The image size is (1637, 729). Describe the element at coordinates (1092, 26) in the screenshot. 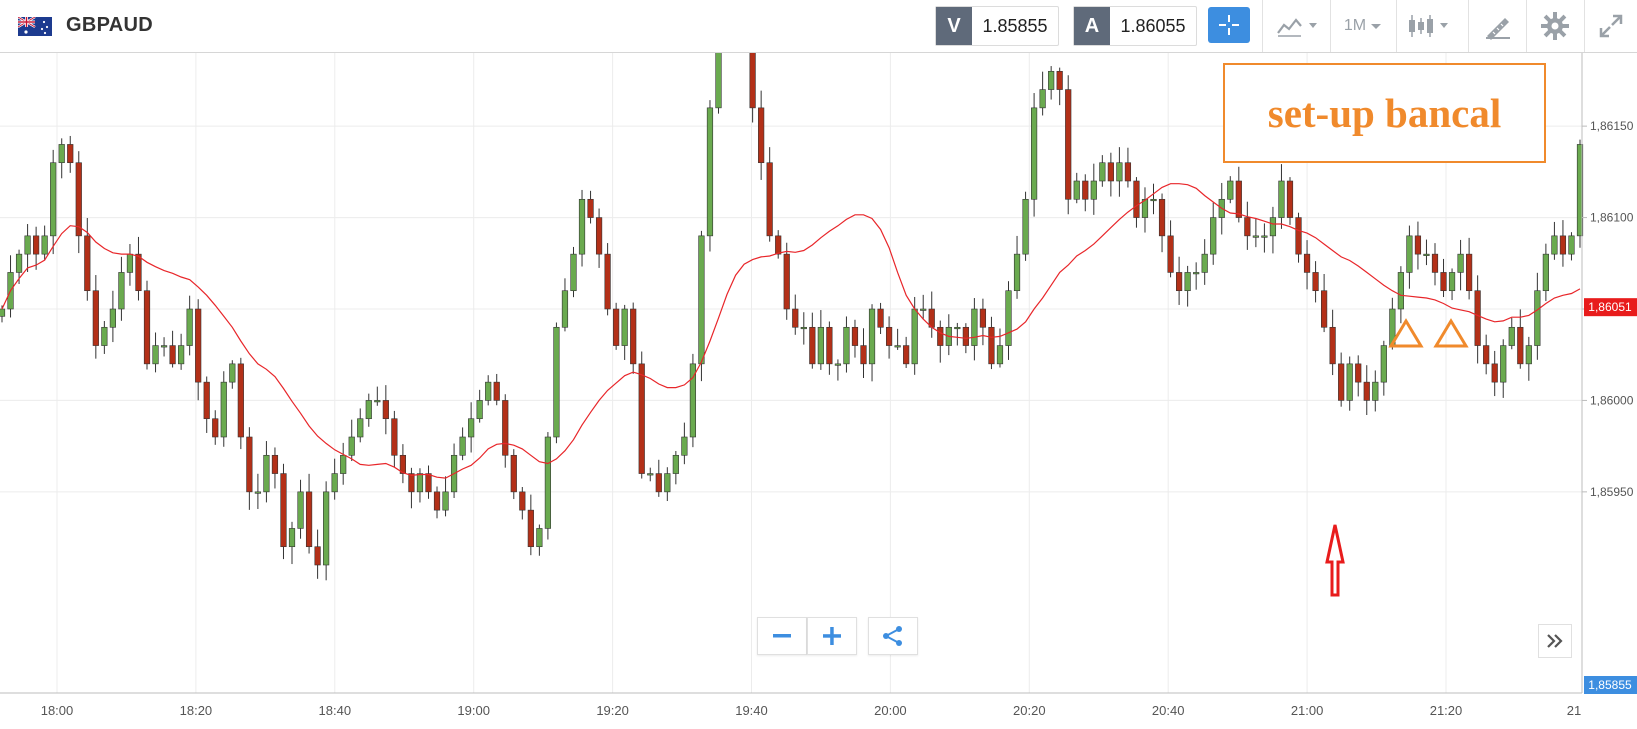

I see `ask-tag: A` at that location.